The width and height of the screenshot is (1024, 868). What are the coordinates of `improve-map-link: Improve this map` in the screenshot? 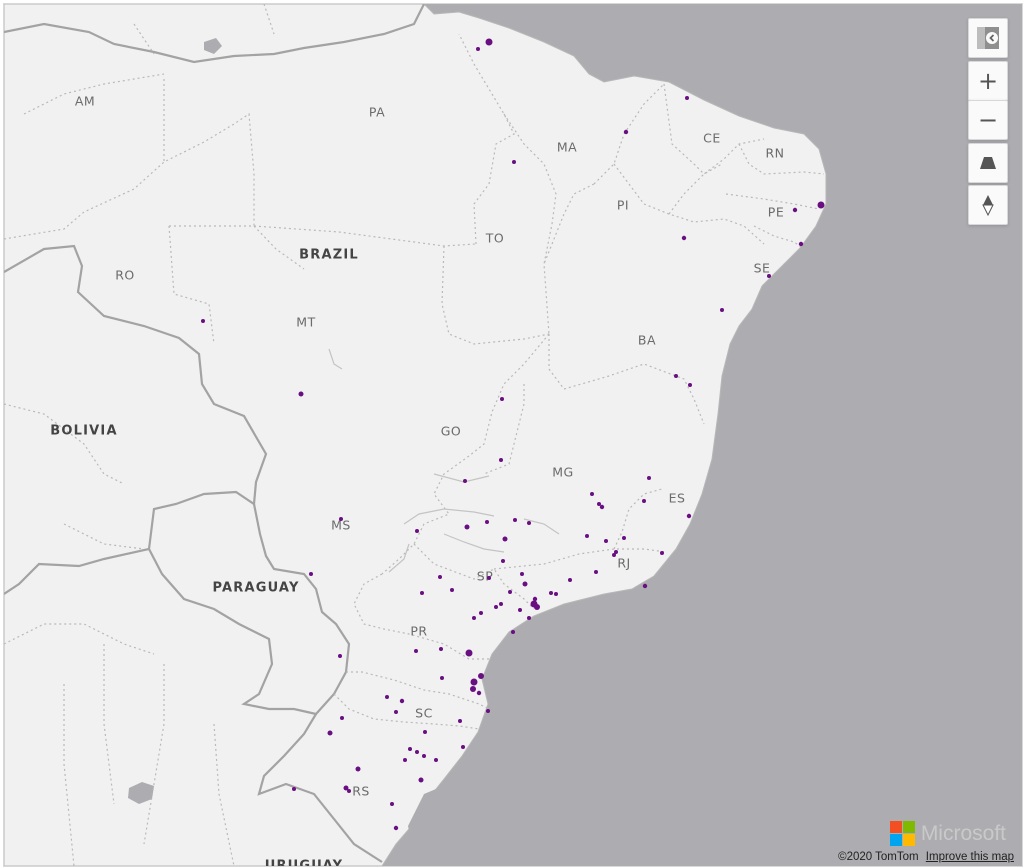 It's located at (969, 857).